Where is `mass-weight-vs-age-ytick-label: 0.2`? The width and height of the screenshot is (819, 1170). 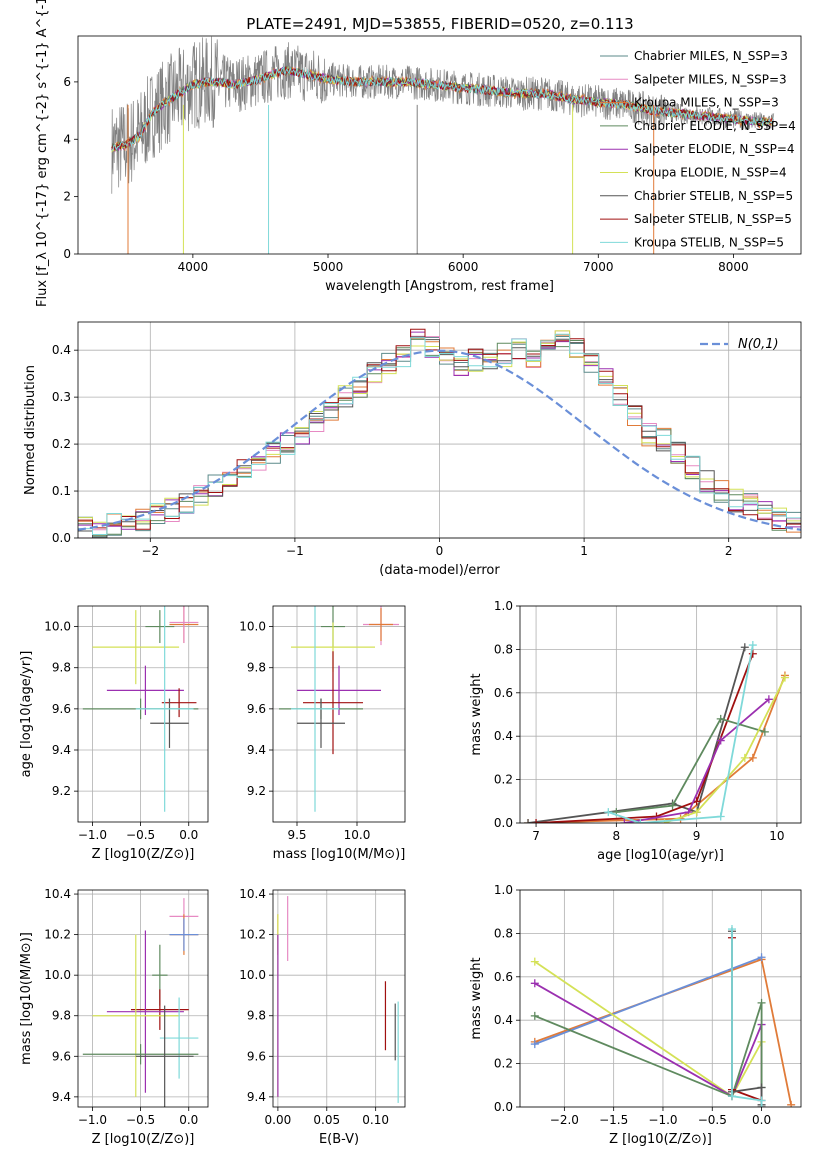
mass-weight-vs-age-ytick-label: 0.2 is located at coordinates (503, 780).